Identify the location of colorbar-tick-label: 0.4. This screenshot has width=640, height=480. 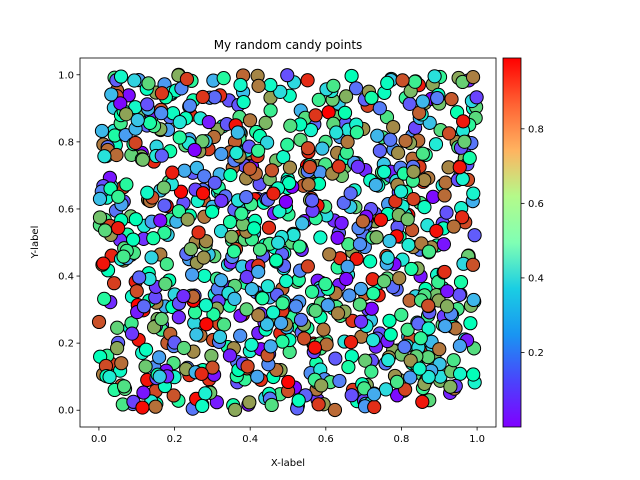
(536, 278).